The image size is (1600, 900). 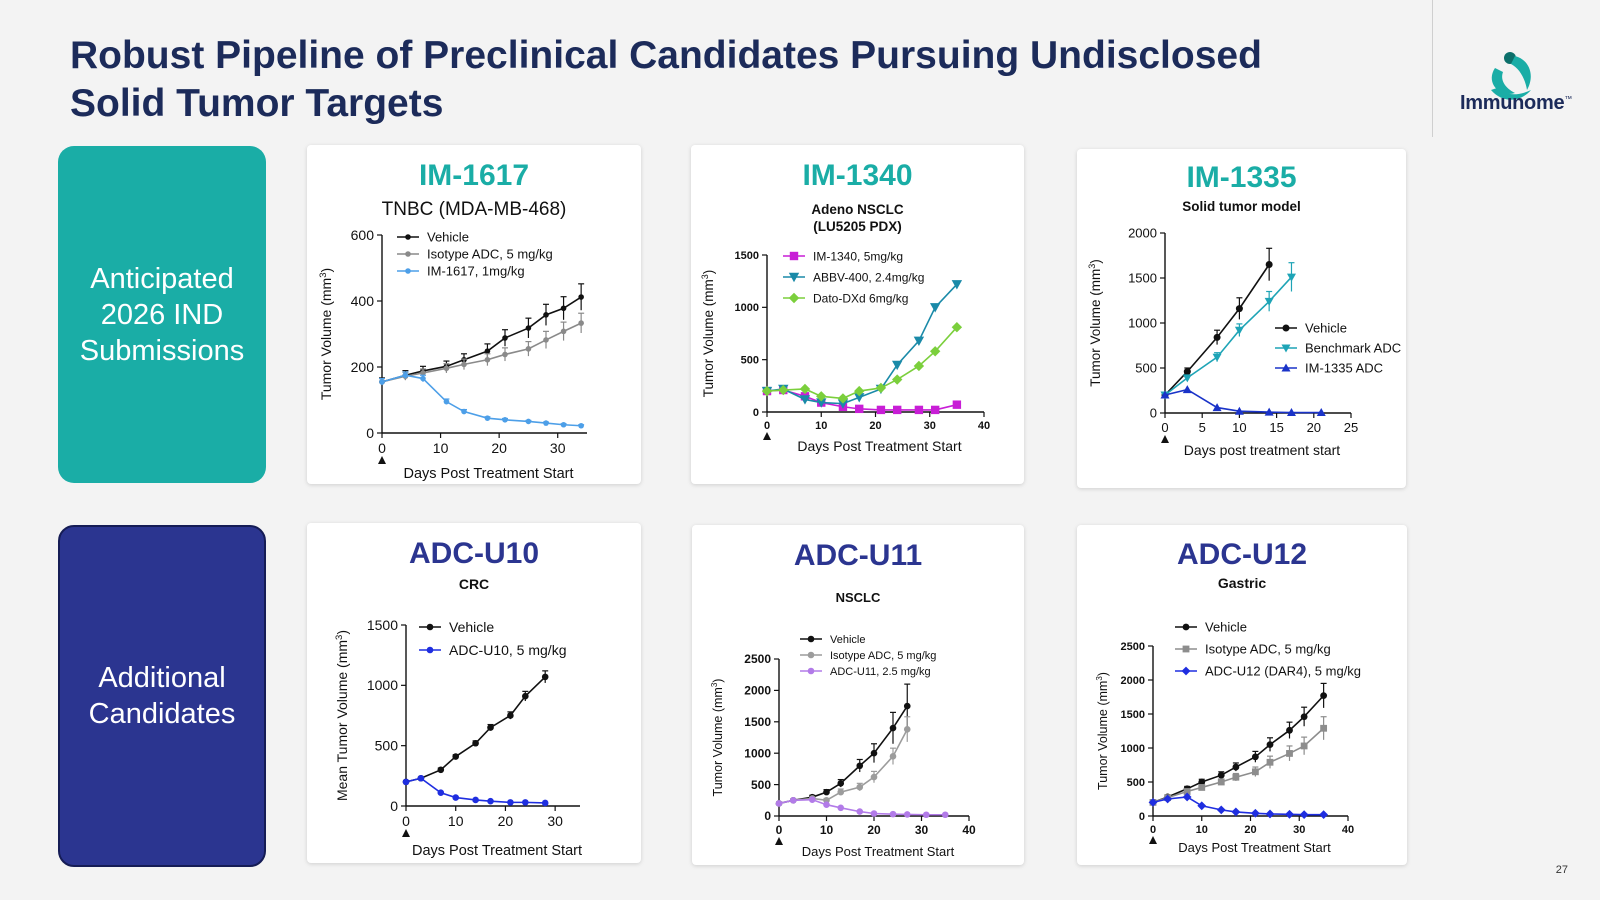 I want to click on anticipated-ind-box: Anticipated 2026 IND Submissions, so click(x=162, y=314).